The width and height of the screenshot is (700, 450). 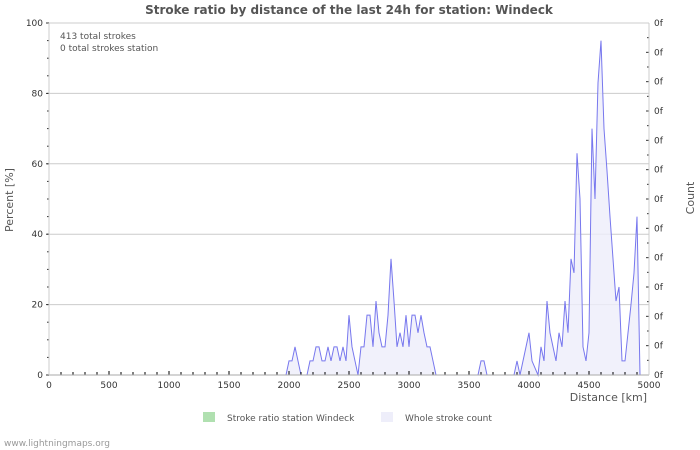 I want to click on y-tick-label: 60, so click(x=38, y=165).